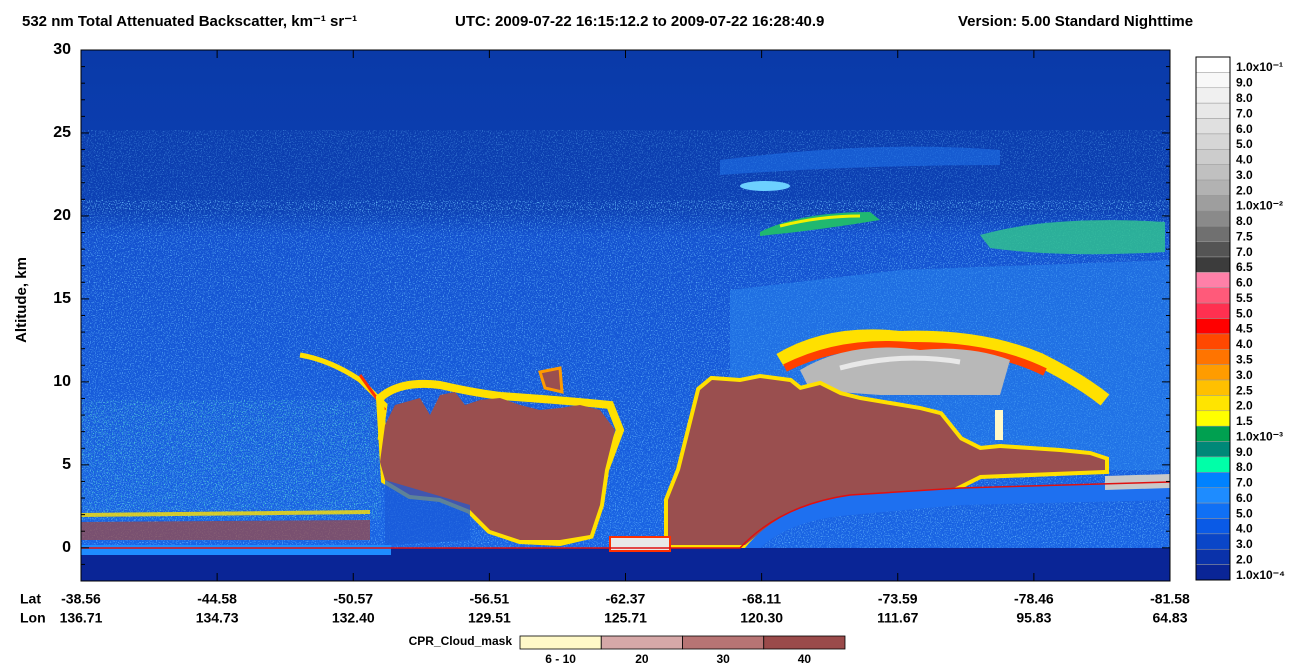 The image size is (1300, 667). Describe the element at coordinates (805, 659) in the screenshot. I see `cpr-legend-label: 40` at that location.